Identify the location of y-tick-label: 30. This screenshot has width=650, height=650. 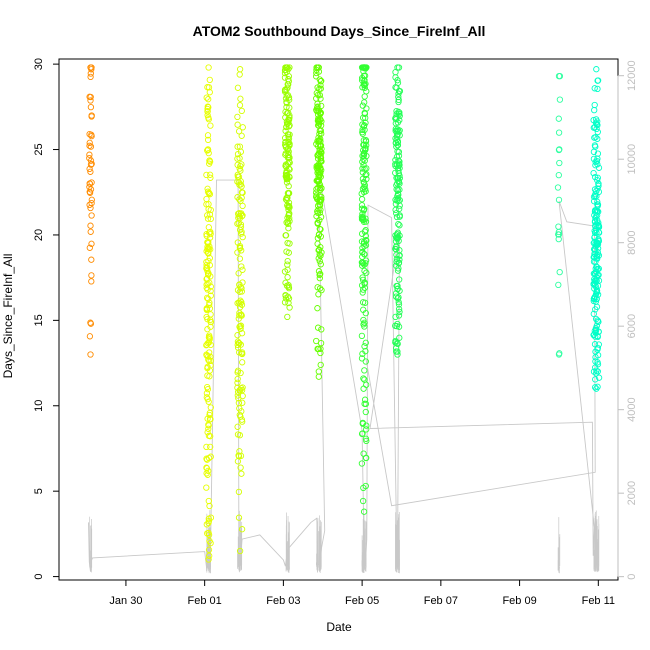
(39, 64).